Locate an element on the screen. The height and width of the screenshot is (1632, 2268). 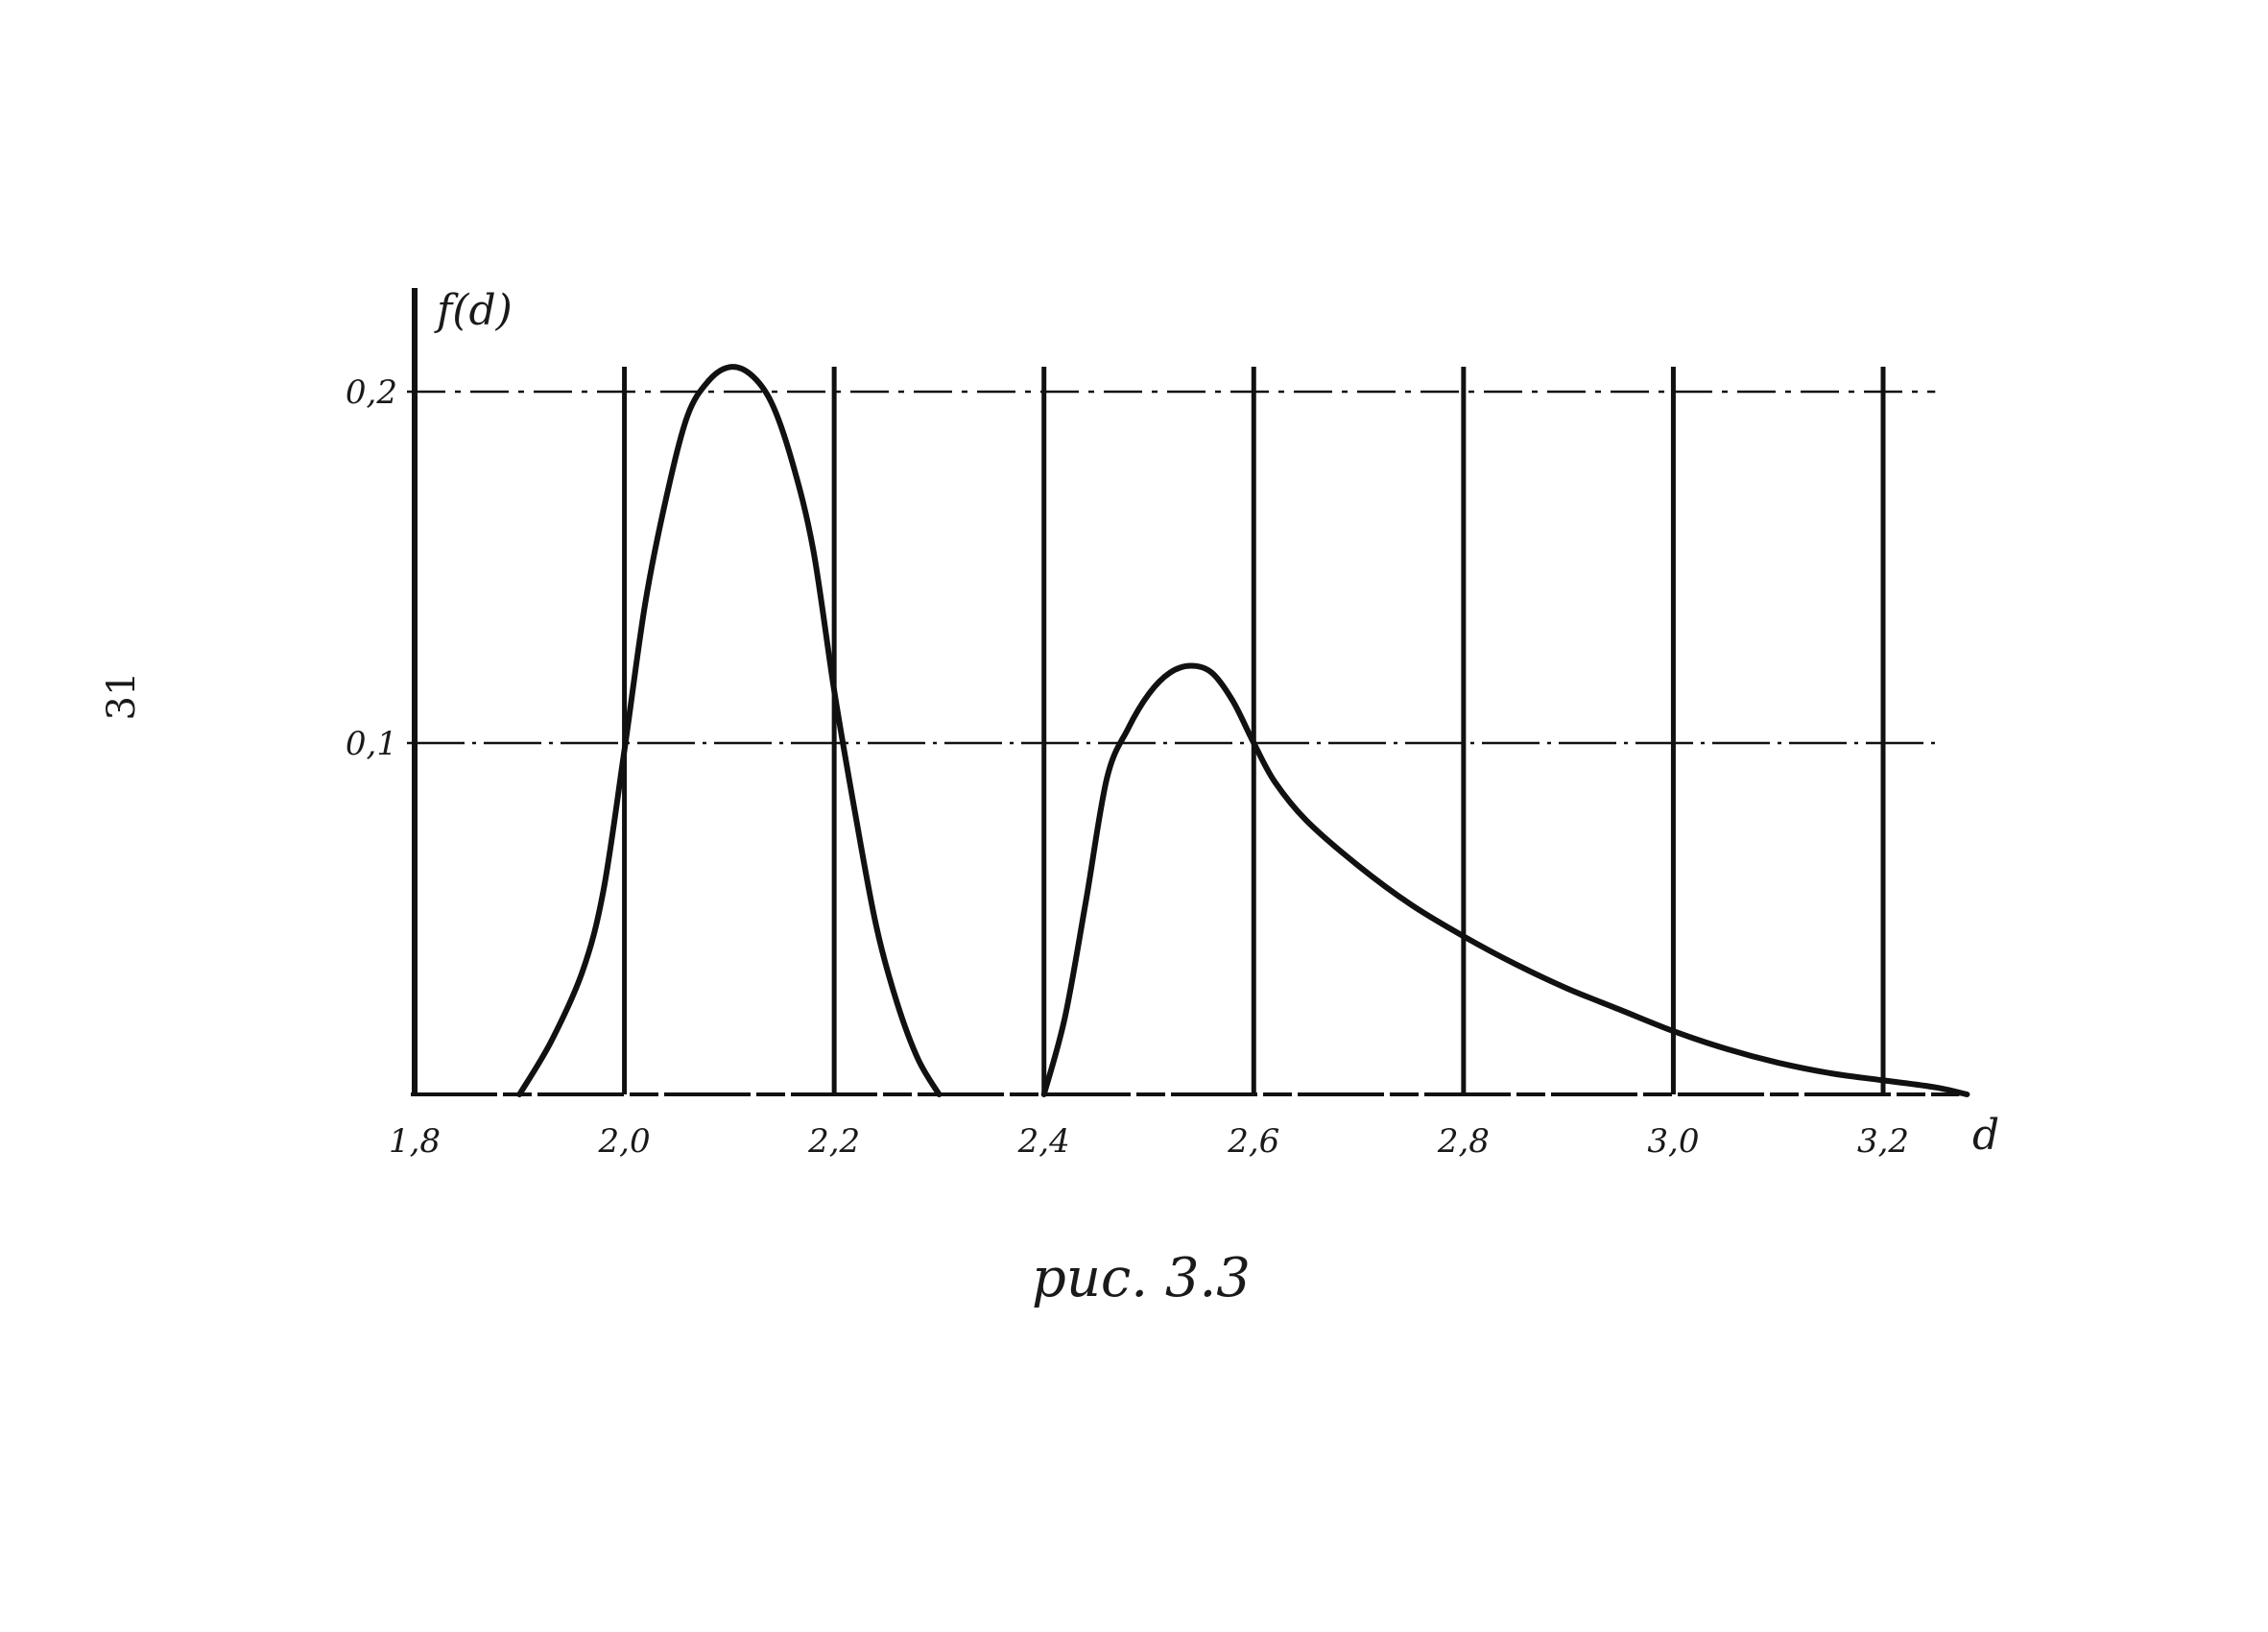
x-tick-label: 2,0 is located at coordinates (624, 1141).